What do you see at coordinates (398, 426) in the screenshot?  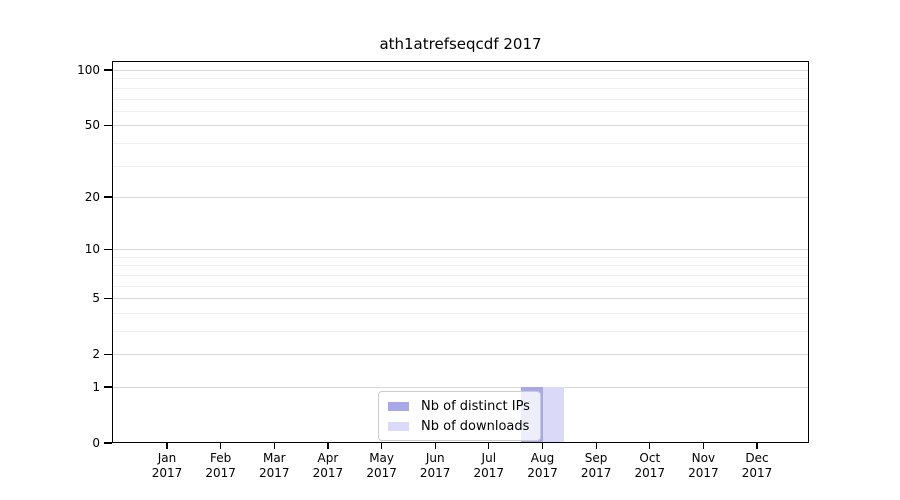 I see `legend-swatch-downloads` at bounding box center [398, 426].